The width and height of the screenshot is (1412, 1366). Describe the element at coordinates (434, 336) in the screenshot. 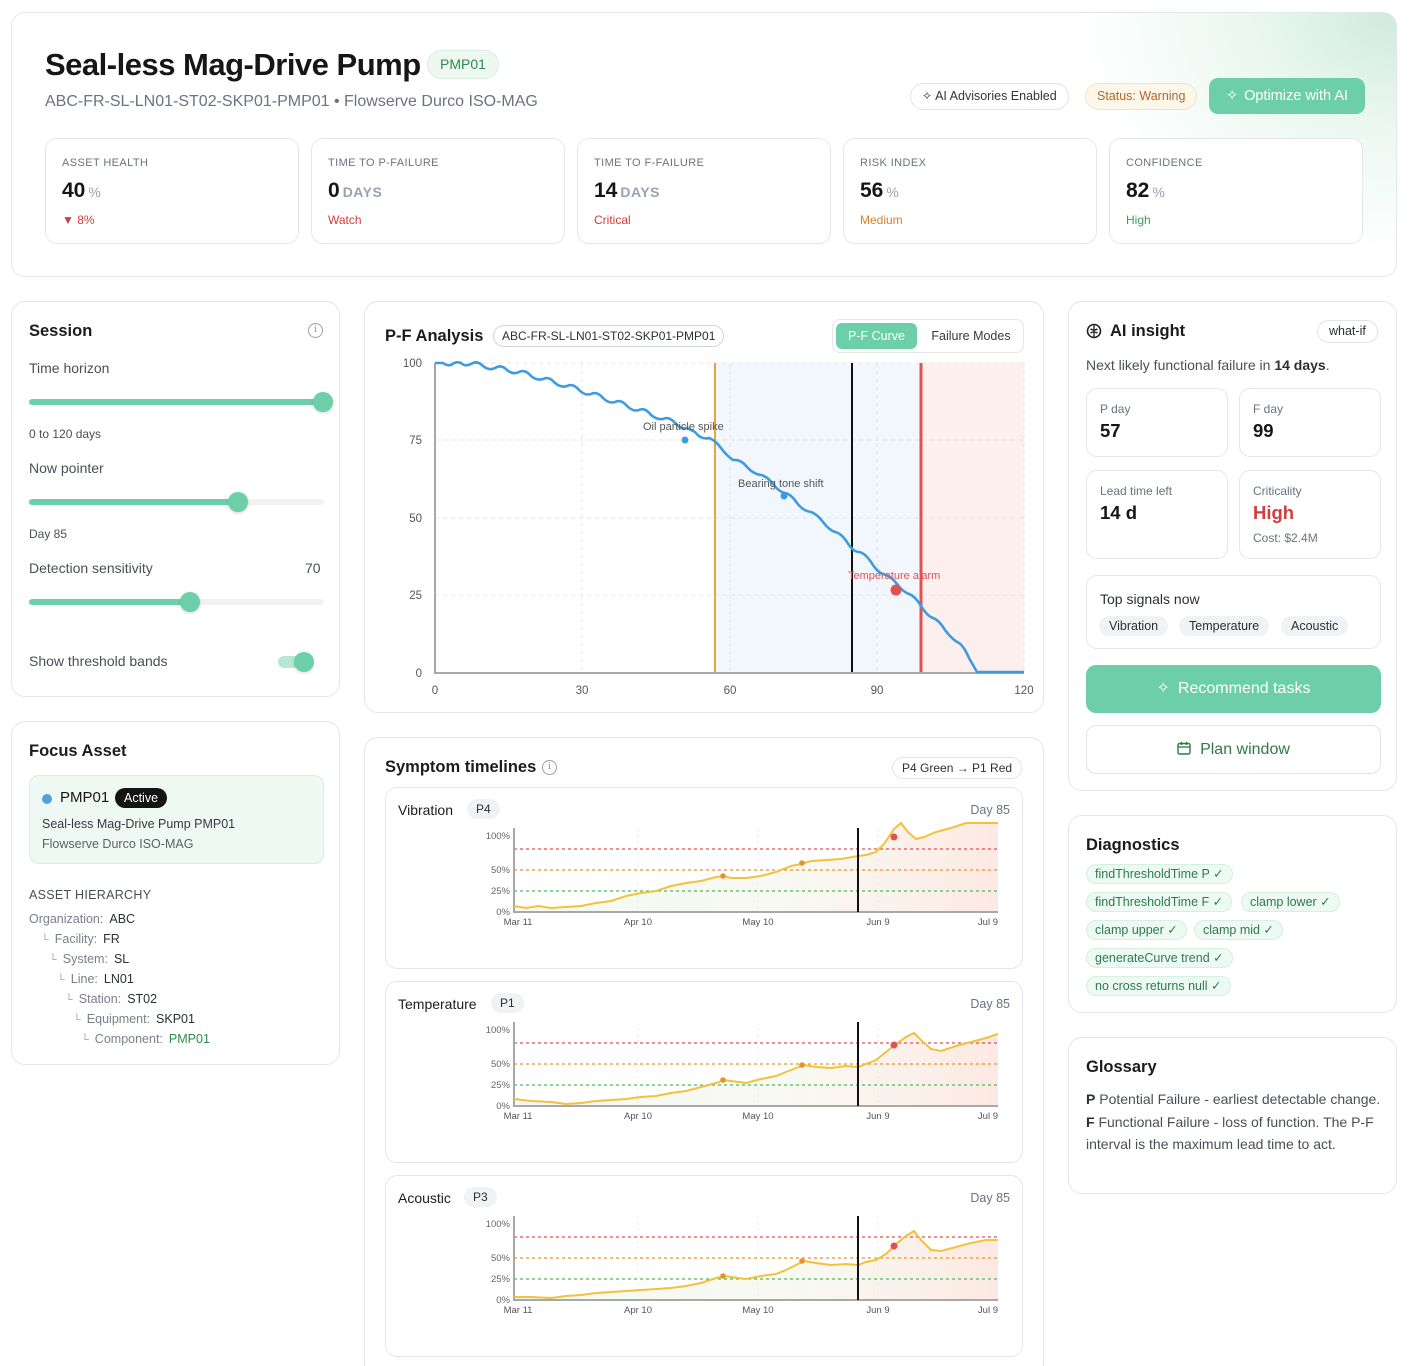

I see `pf-analysis-title: P-F Analysis` at that location.